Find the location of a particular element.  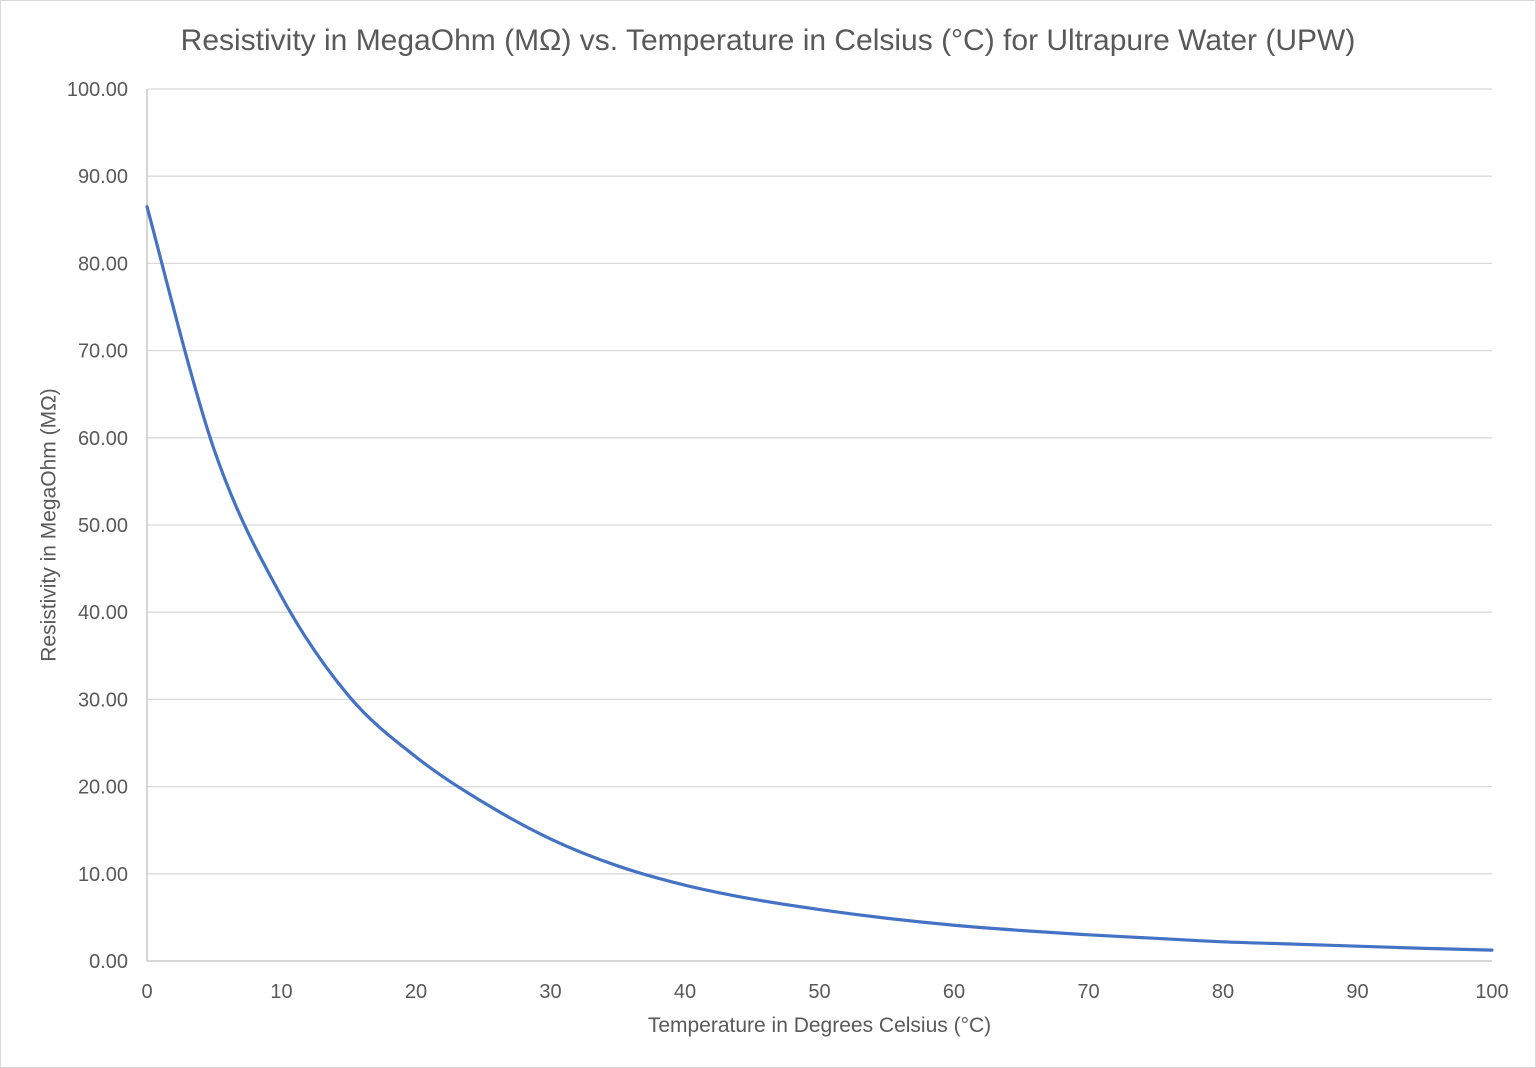

x-tick-labels: 0 10 20 30 40 50 60 70 80 90 100 is located at coordinates (824, 992).